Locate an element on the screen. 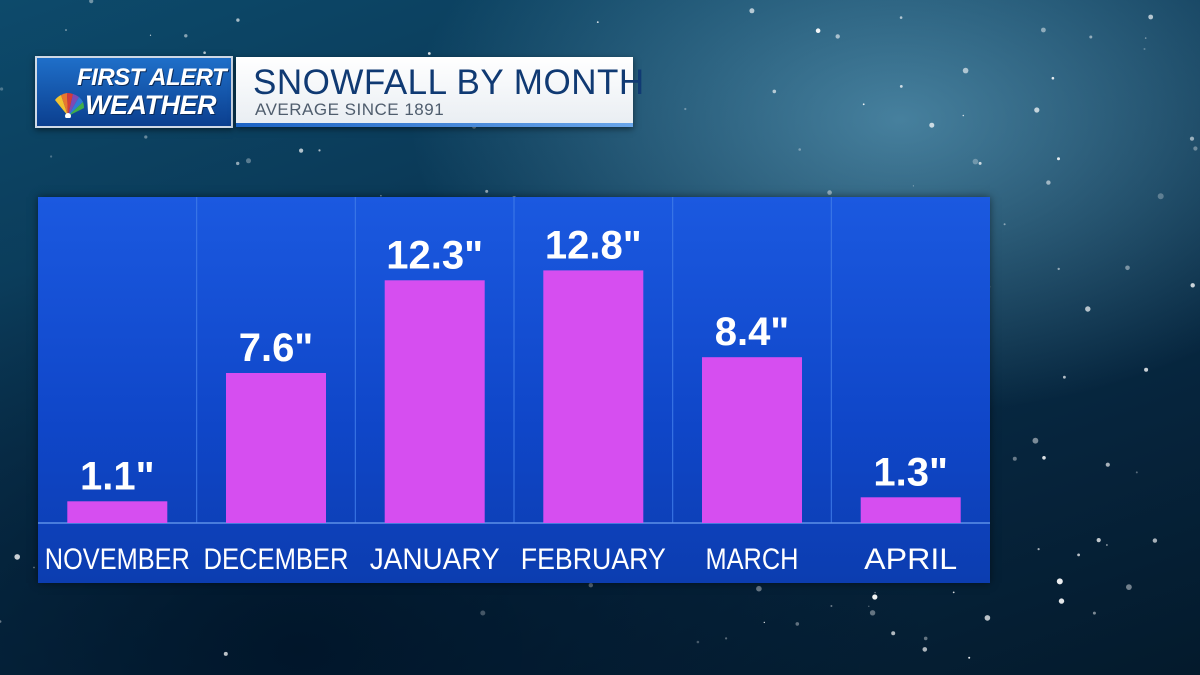 The width and height of the screenshot is (1200, 675). data-label-march: 8.4" is located at coordinates (752, 332).